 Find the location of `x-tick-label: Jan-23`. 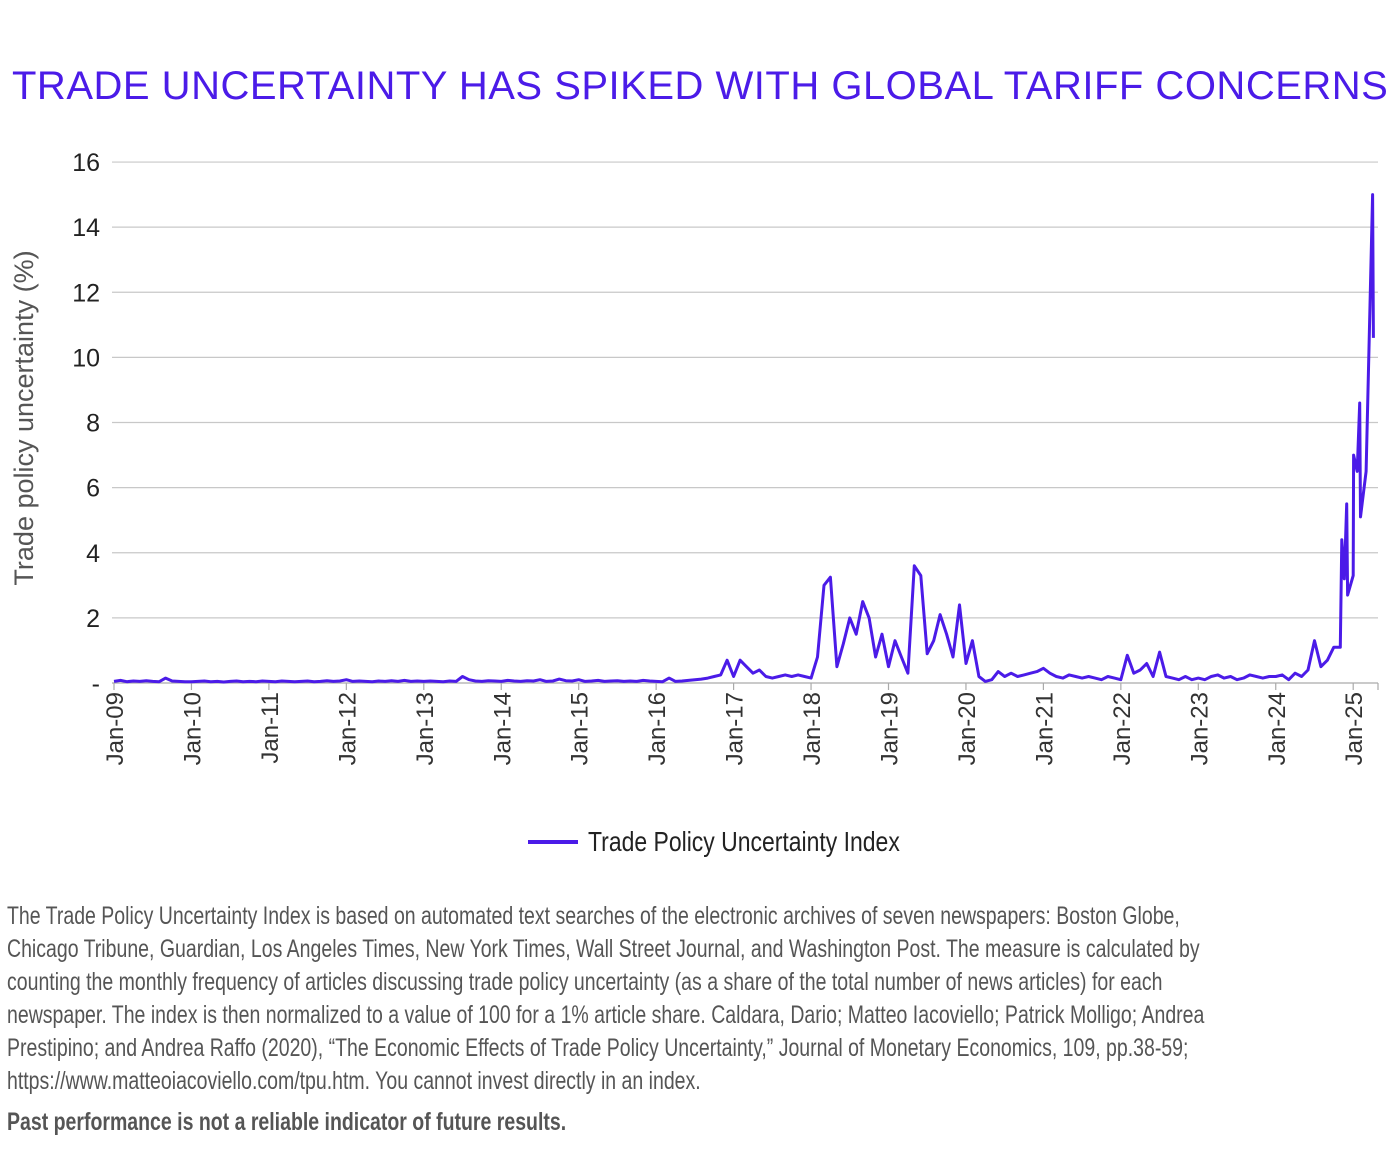

x-tick-label: Jan-23 is located at coordinates (1199, 728).